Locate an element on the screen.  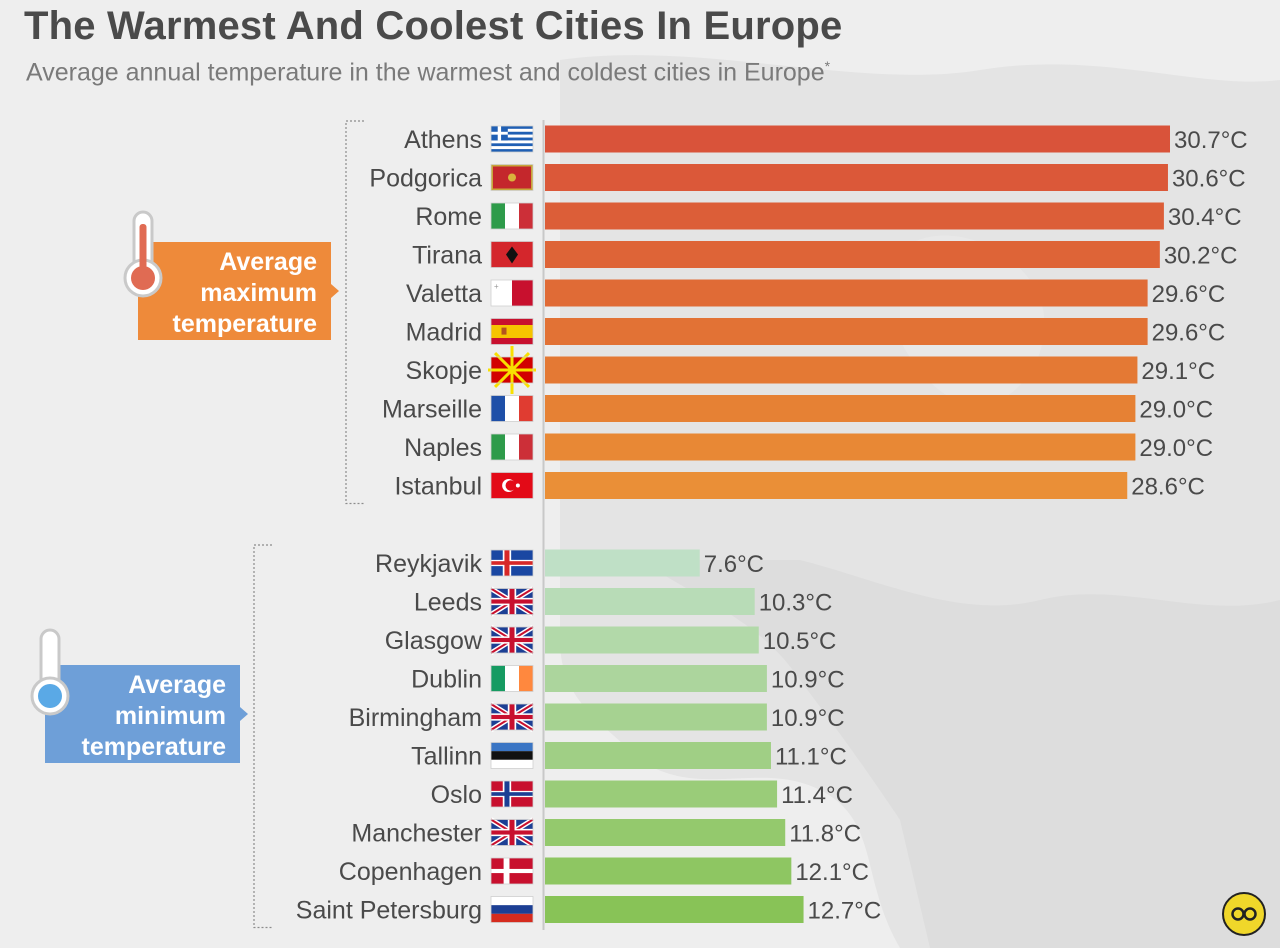
group-label-line: minimum is located at coordinates (170, 716).